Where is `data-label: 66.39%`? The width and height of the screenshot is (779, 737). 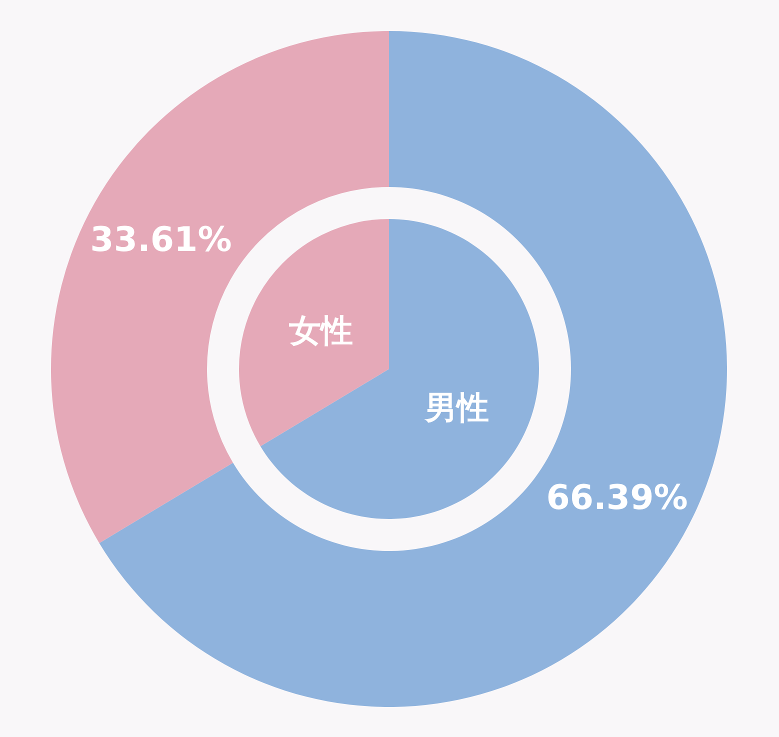 data-label: 66.39% is located at coordinates (617, 498).